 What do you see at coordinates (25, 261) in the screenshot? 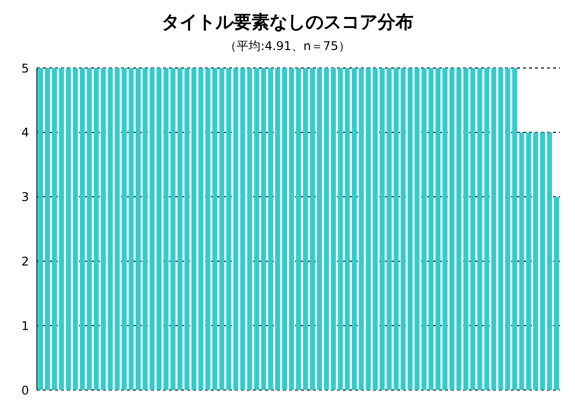
I see `y-tick-label: 2` at bounding box center [25, 261].